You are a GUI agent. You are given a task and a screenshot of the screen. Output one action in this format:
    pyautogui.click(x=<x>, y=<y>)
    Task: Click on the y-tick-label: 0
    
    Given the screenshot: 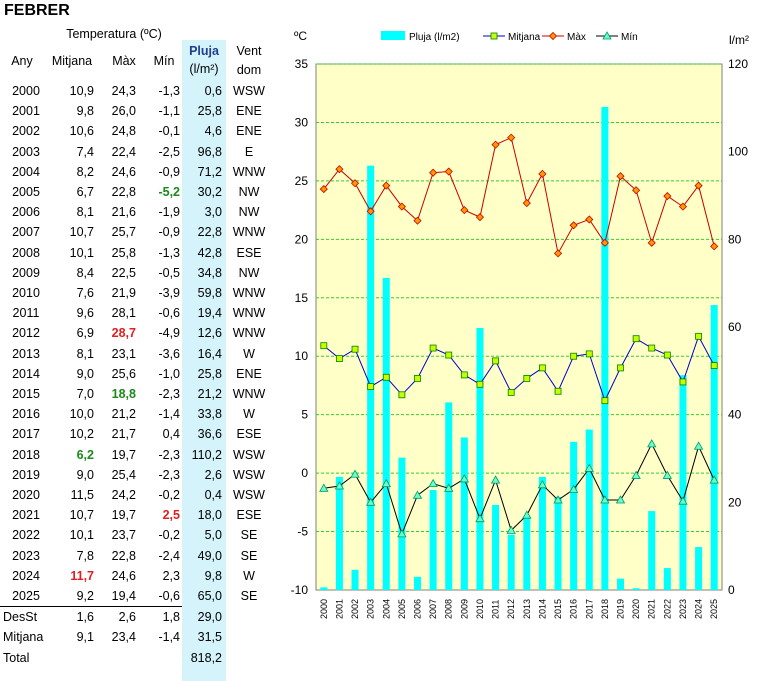 What is the action you would take?
    pyautogui.click(x=304, y=473)
    